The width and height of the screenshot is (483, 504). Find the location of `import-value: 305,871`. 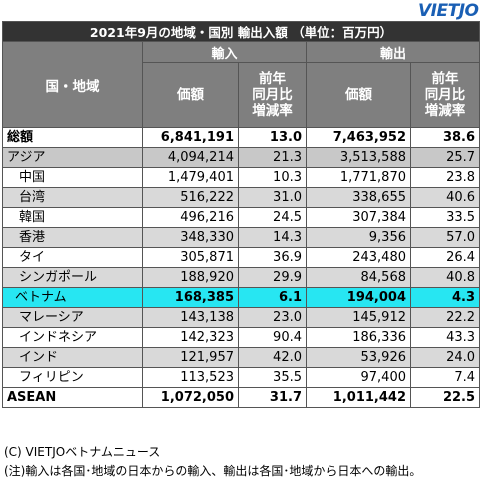

import-value: 305,871 is located at coordinates (190, 257).